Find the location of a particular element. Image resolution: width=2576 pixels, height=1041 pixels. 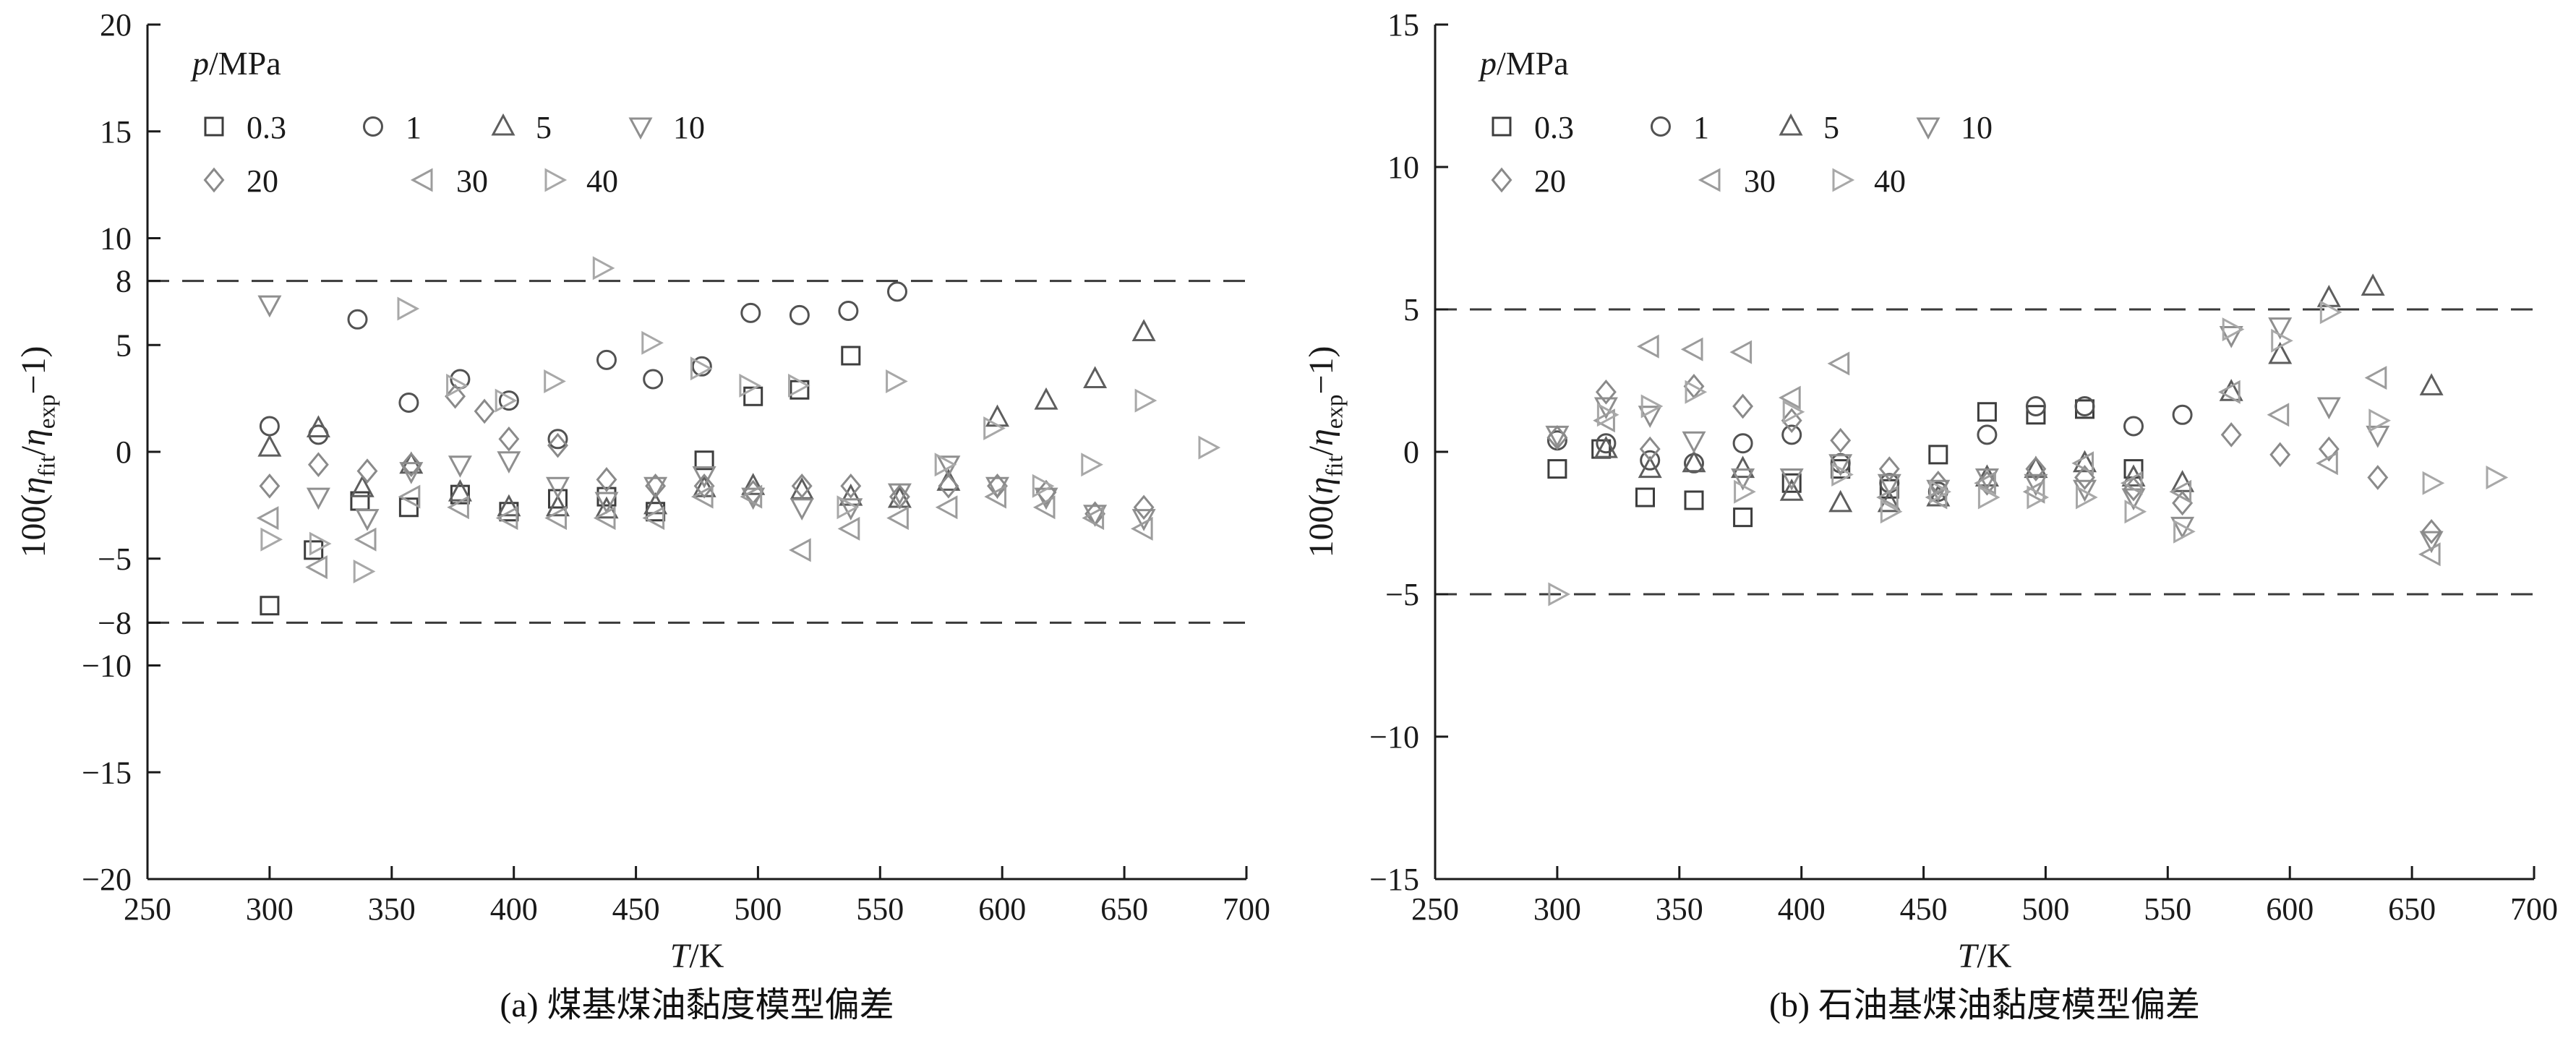

triangle-right-icon is located at coordinates (1843, 180).